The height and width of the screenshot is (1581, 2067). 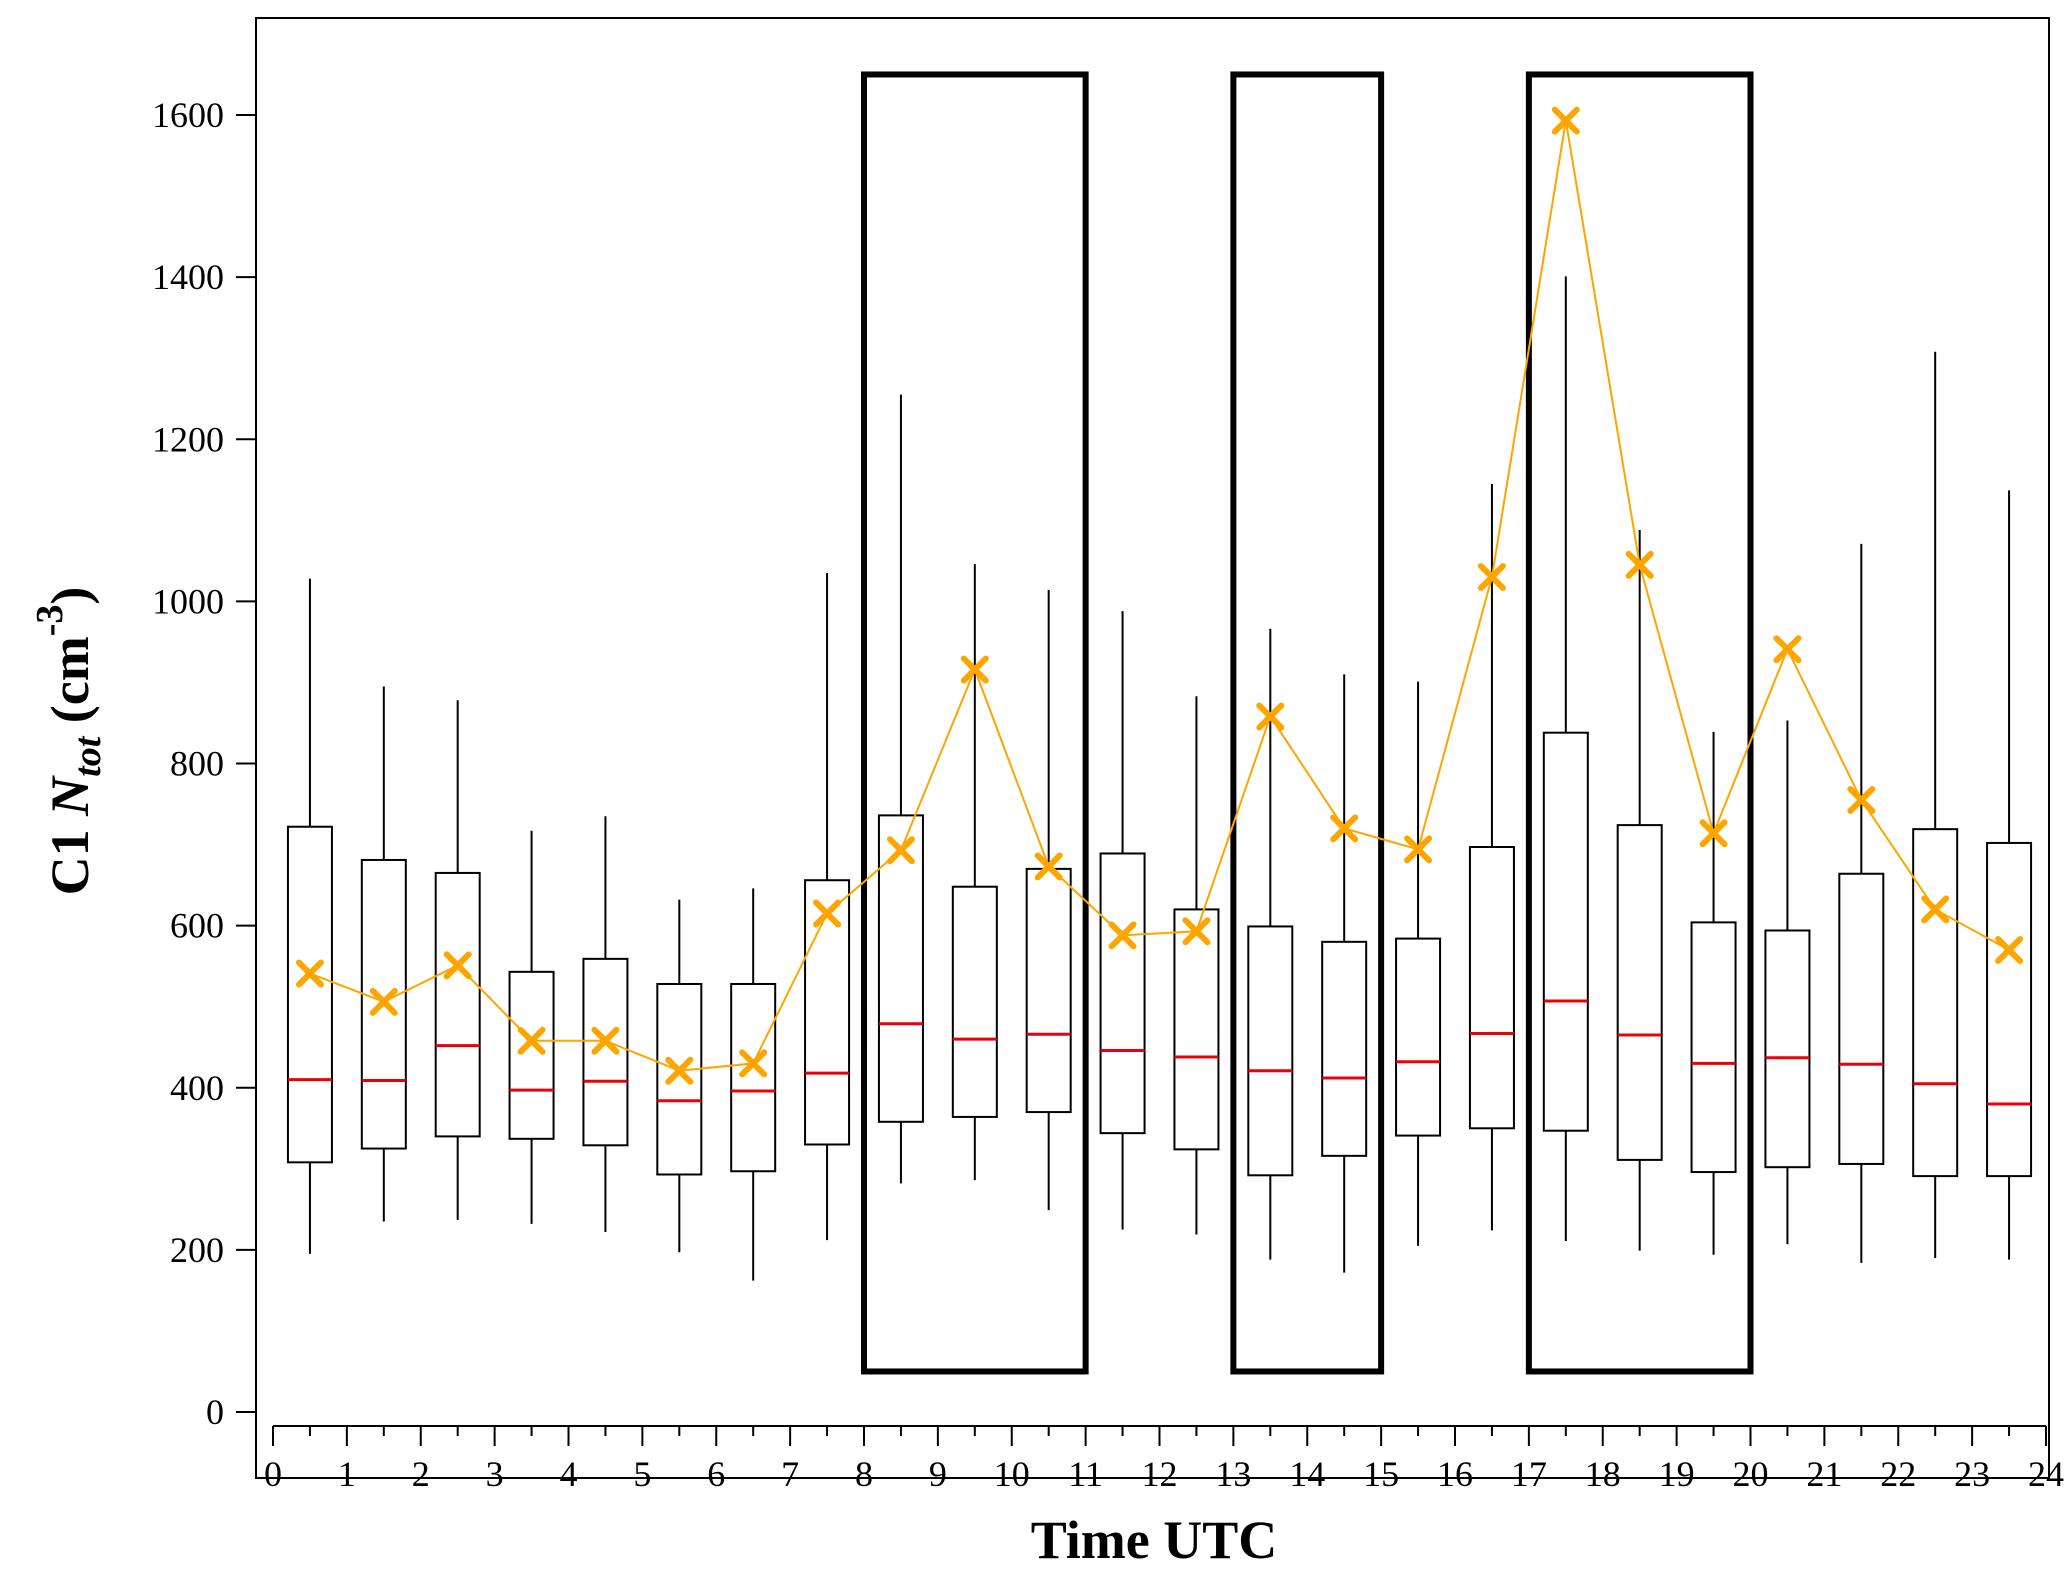 I want to click on y-axis: 0 200 400 600 800 1000 1200 1400 1600, so click(x=204, y=763).